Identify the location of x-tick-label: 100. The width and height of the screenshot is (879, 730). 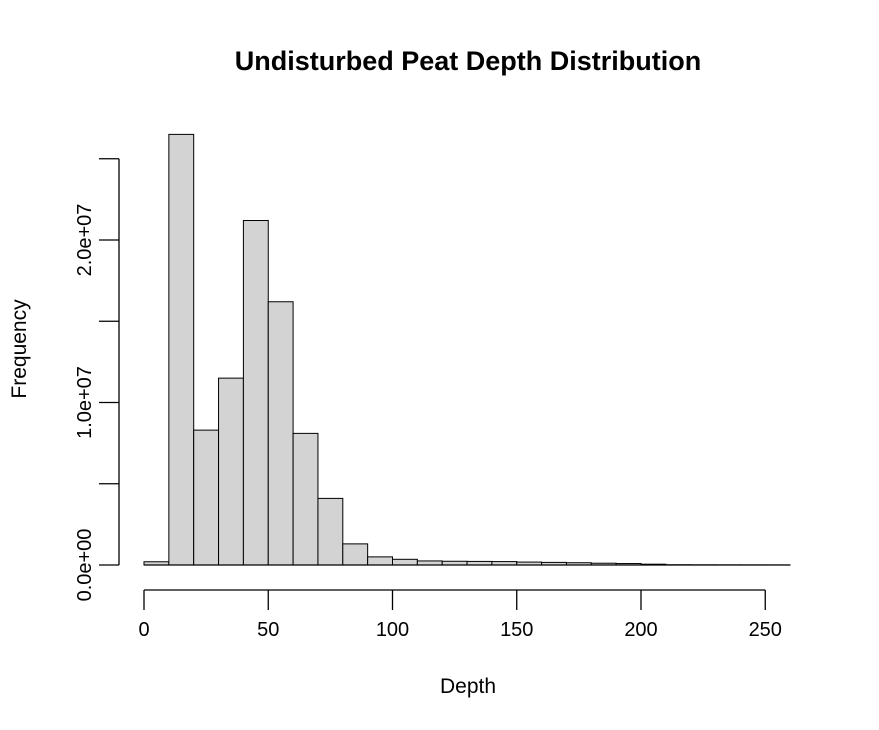
(392, 630).